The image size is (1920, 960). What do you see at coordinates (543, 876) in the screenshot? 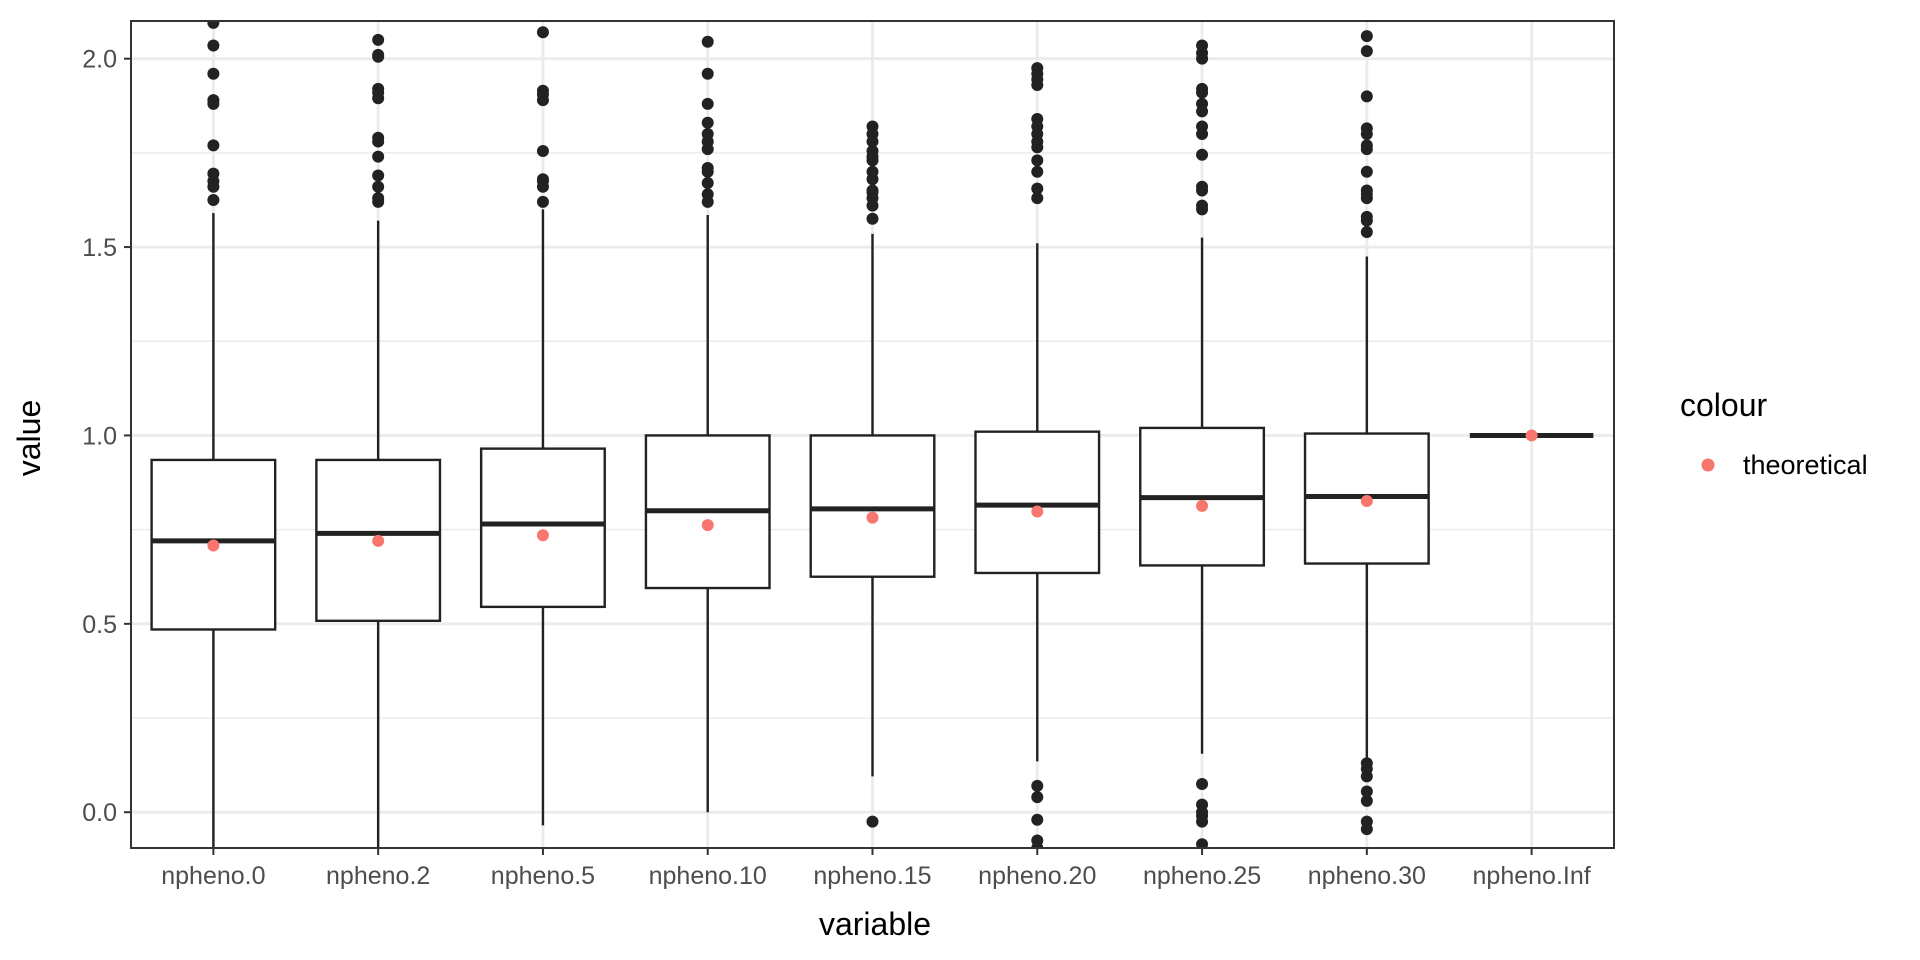
I see `x-tick-label: npheno.5` at bounding box center [543, 876].